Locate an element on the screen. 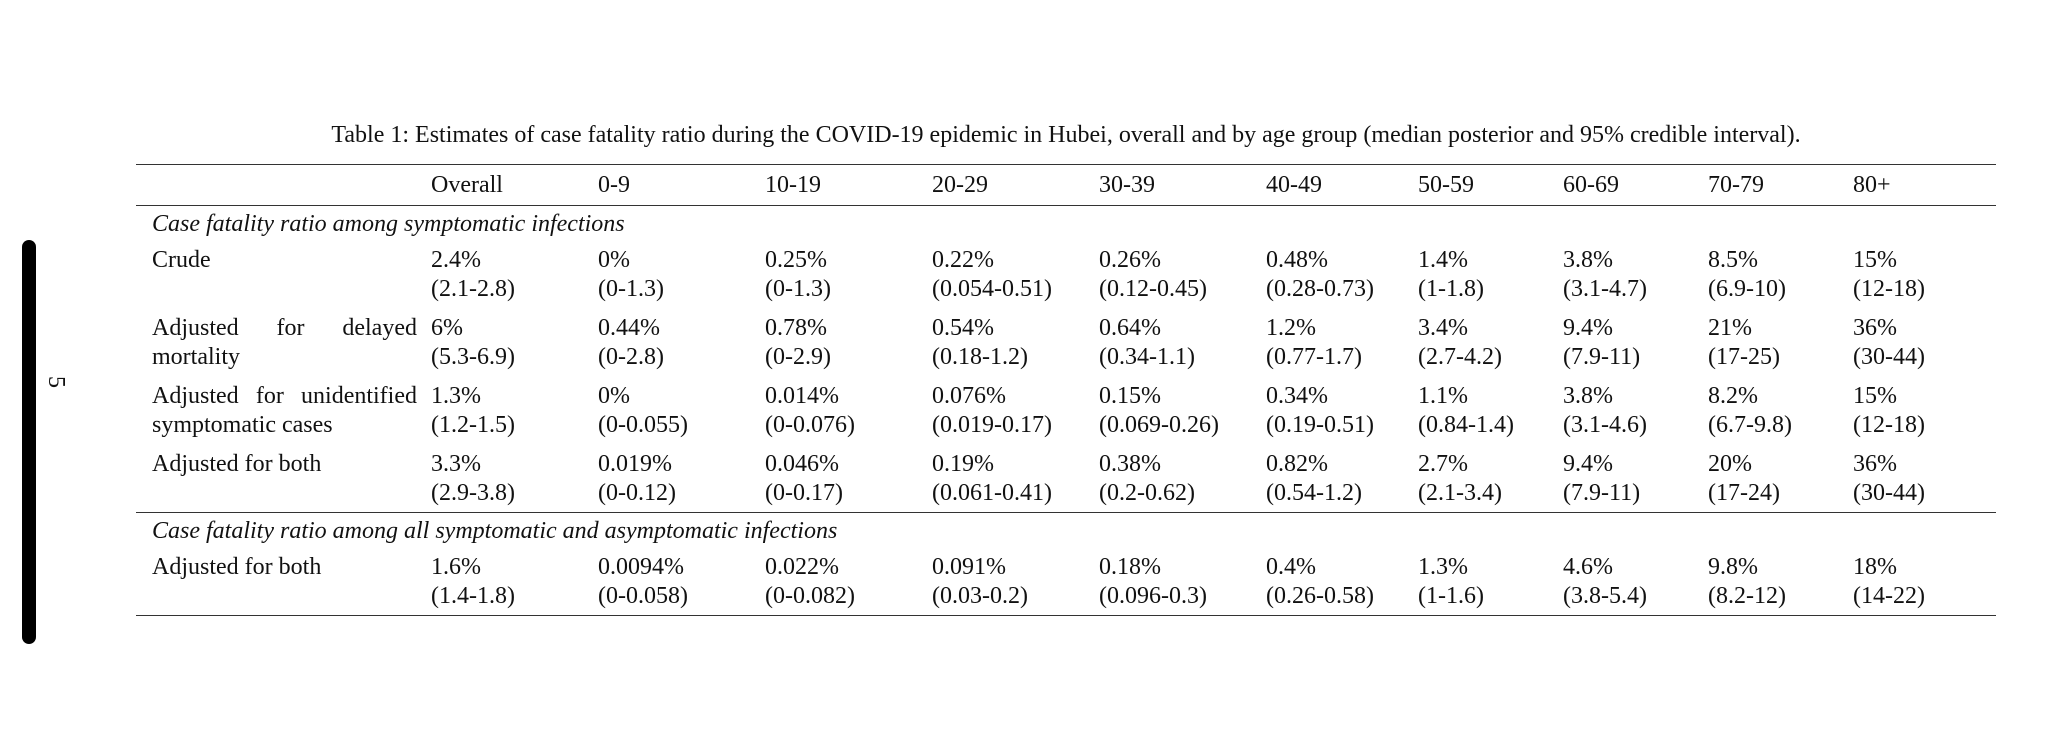 Image resolution: width=2048 pixels, height=744 pixels. cfr-credible-interval: (1-1.8) is located at coordinates (1451, 289).